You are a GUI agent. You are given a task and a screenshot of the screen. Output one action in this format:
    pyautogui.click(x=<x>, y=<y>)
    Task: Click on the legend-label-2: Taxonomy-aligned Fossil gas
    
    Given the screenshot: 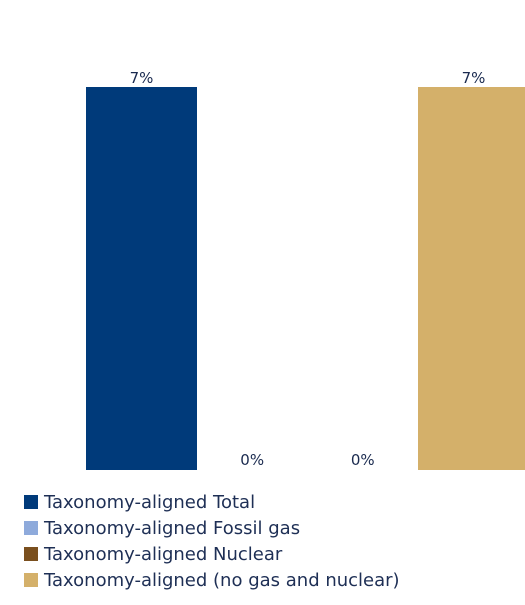 What is the action you would take?
    pyautogui.click(x=172, y=528)
    